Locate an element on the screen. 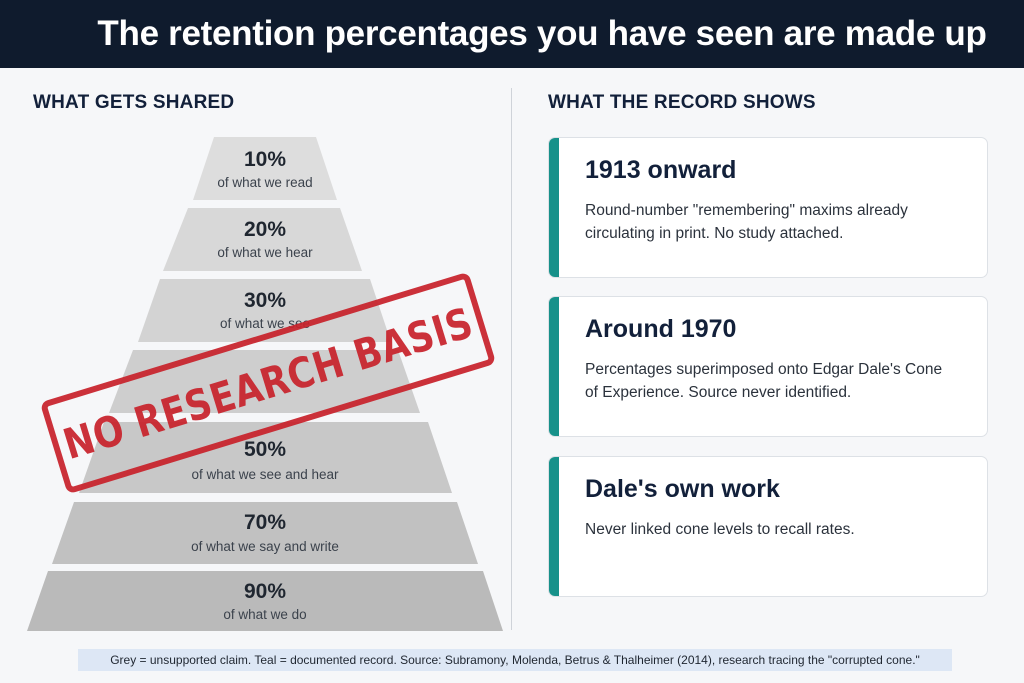  level-percentage: 50% is located at coordinates (265, 449).